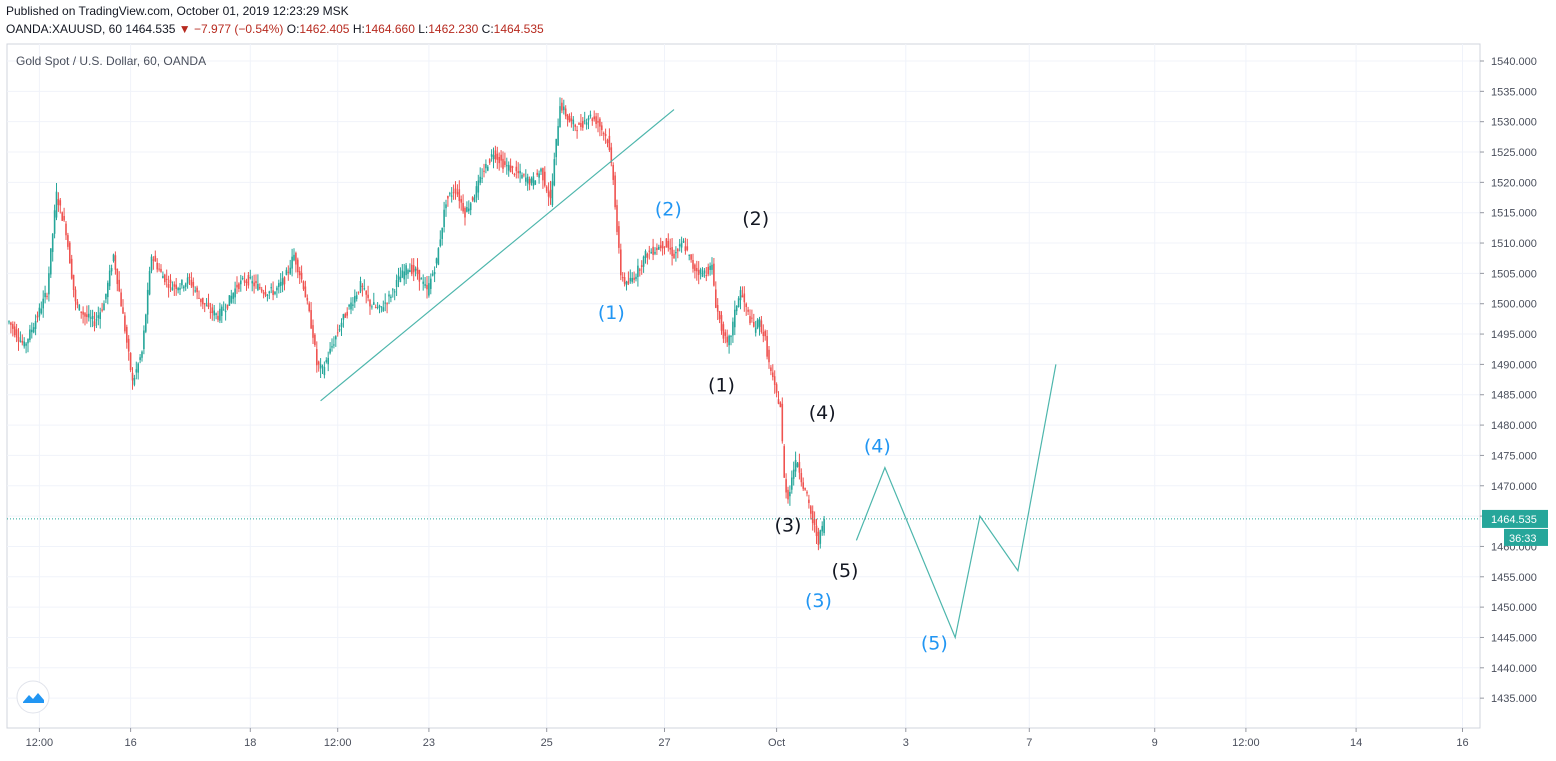 This screenshot has width=1556, height=761. What do you see at coordinates (1514, 92) in the screenshot?
I see `y-tick-label: 1535.000` at bounding box center [1514, 92].